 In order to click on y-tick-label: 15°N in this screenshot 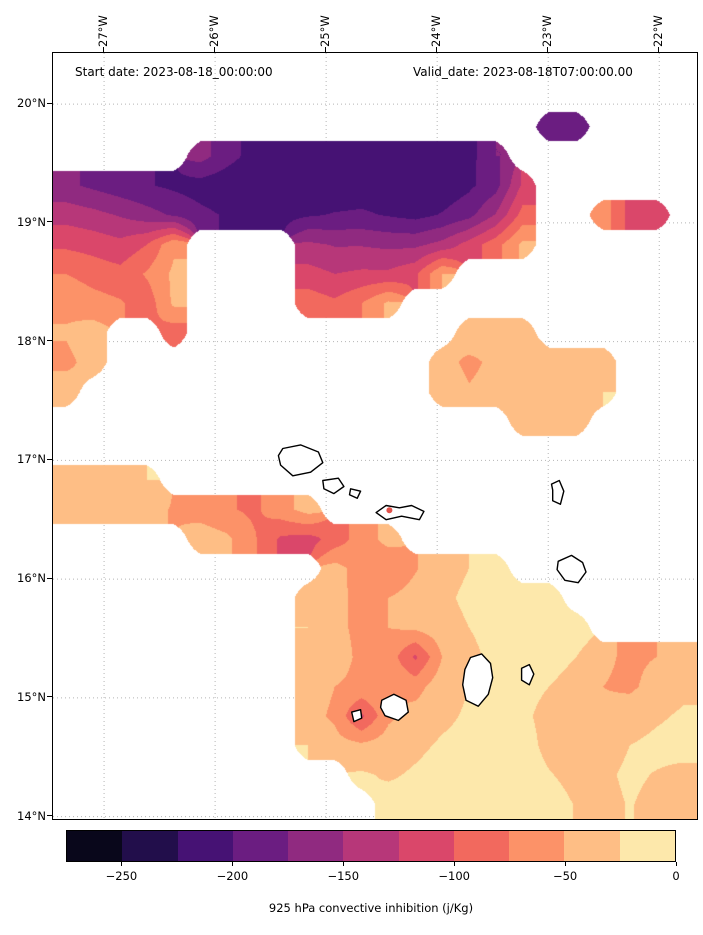, I will do `click(31, 696)`.